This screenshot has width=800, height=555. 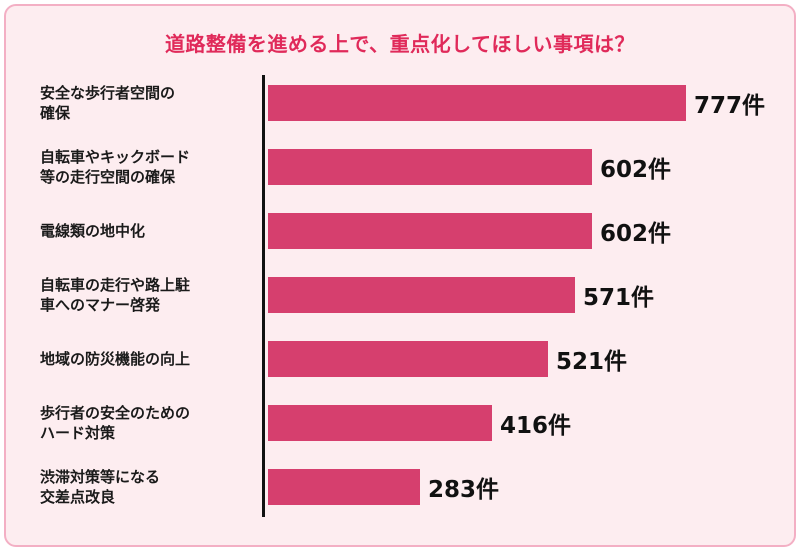 I want to click on bar-zone: 571件, so click(x=529, y=295).